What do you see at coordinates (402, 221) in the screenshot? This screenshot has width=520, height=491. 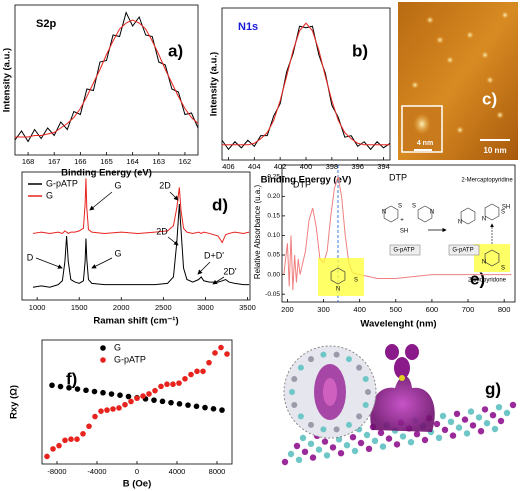 I see `annotation: +` at bounding box center [402, 221].